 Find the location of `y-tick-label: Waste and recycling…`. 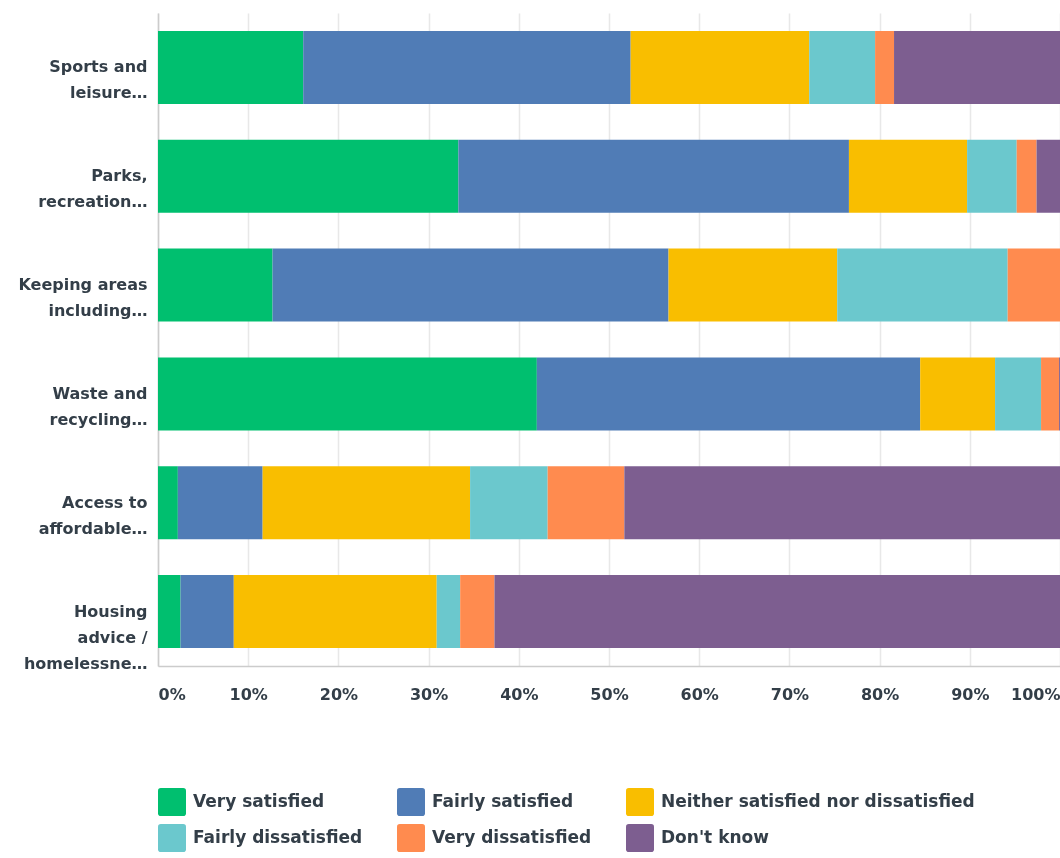

y-tick-label: Waste and recycling… is located at coordinates (98, 406).